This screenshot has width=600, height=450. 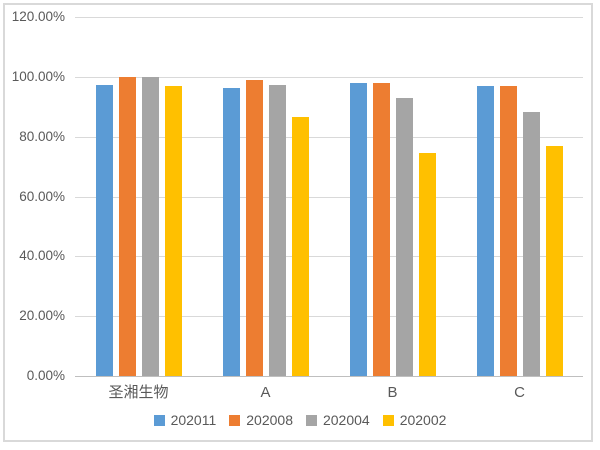 I want to click on y-tick-label: 20.00%, so click(x=42, y=315).